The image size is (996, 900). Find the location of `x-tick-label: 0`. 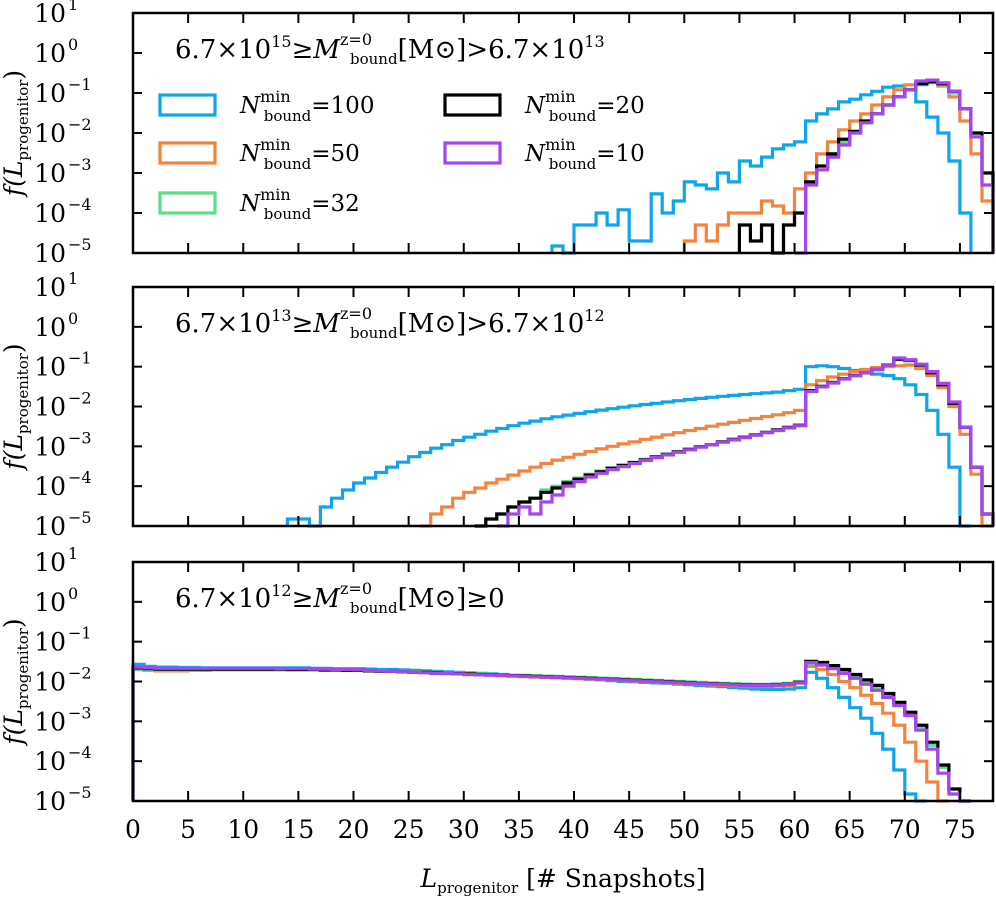

x-tick-label: 0 is located at coordinates (133, 829).